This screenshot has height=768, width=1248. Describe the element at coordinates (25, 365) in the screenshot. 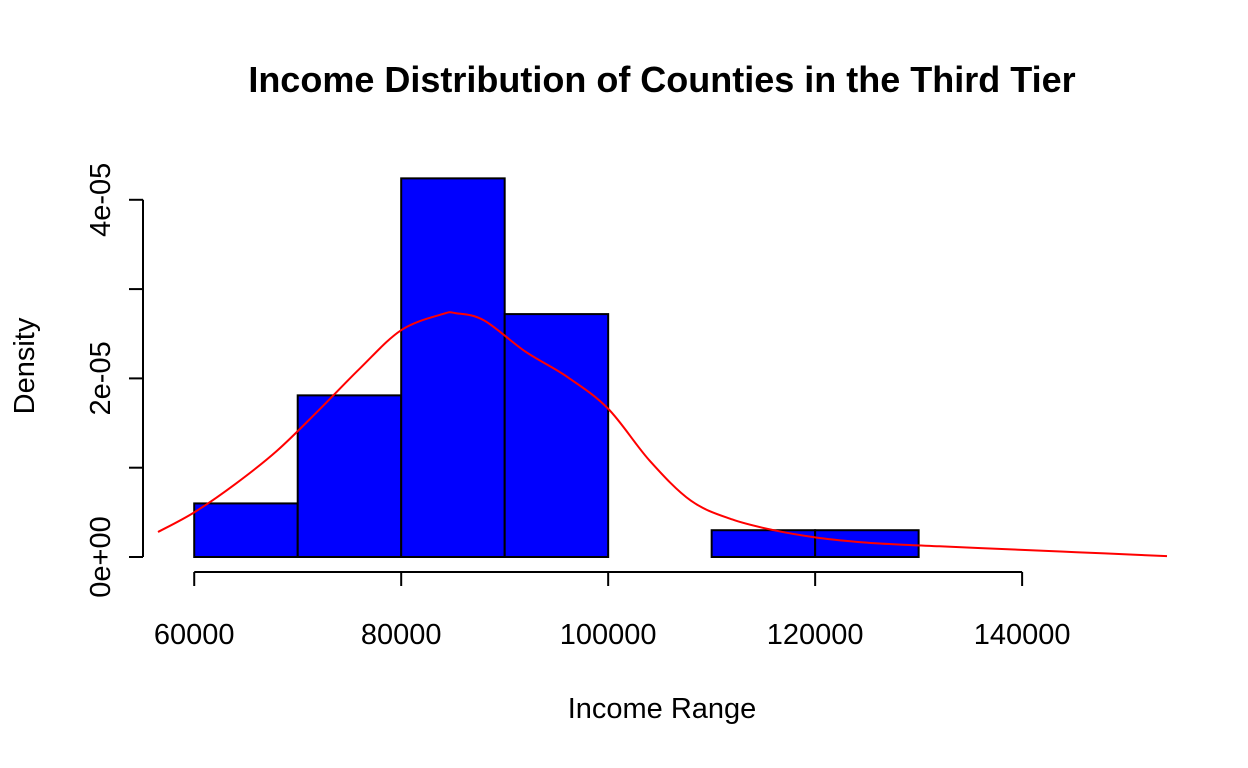

I see `y-axis-label: Density` at that location.